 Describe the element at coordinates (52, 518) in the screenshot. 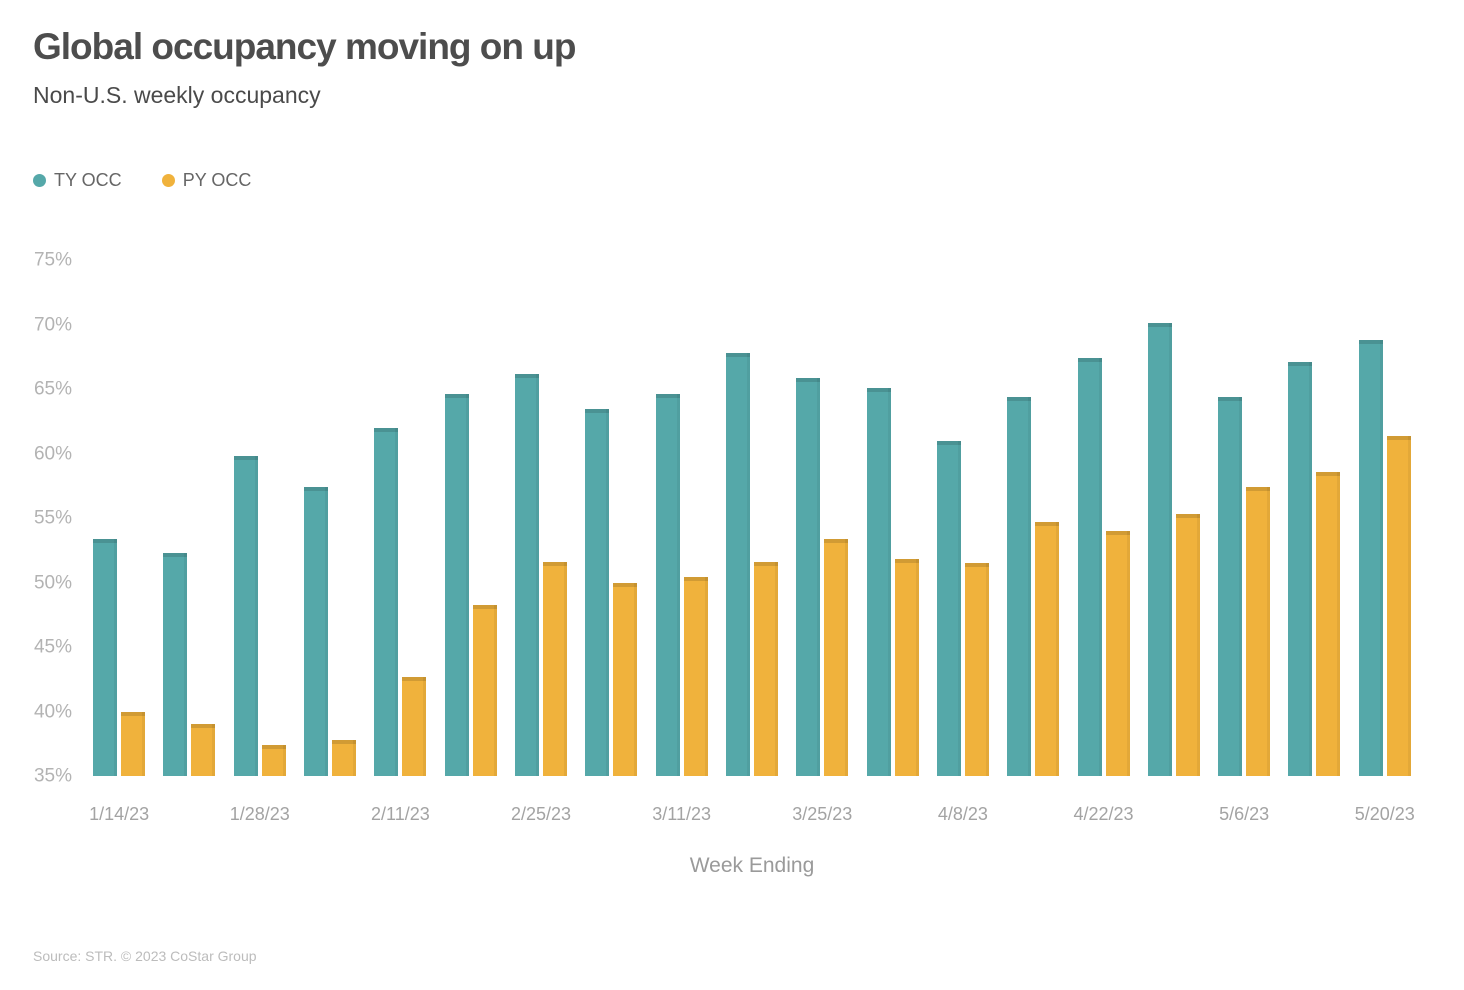

I see `y-tick-label: 55%` at that location.